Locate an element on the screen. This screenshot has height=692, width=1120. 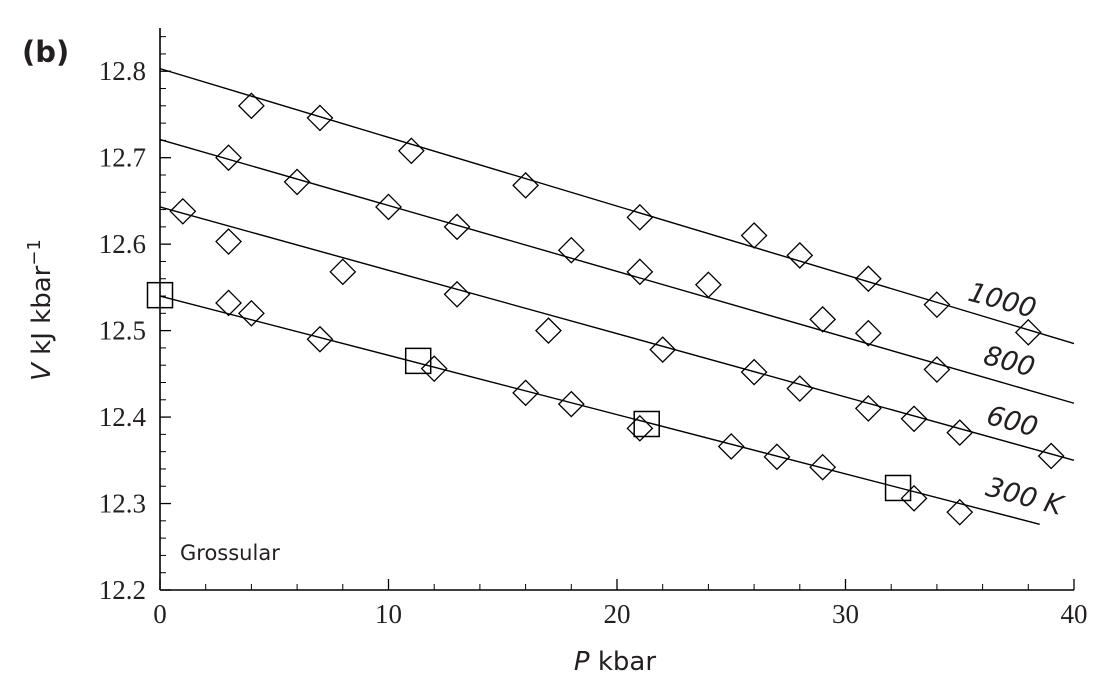
series-label: 800 is located at coordinates (1009, 361).